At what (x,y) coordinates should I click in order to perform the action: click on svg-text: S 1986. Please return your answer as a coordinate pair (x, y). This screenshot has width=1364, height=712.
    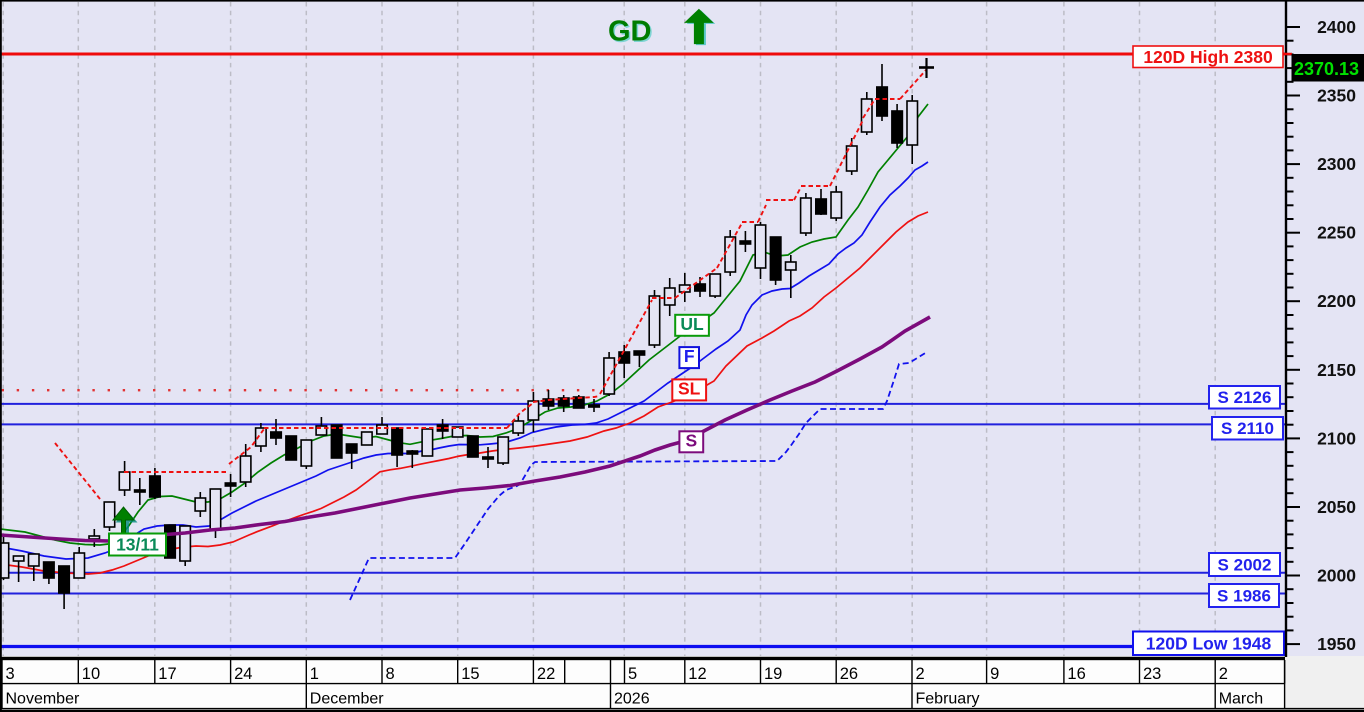
    Looking at the image, I should click on (1244, 596).